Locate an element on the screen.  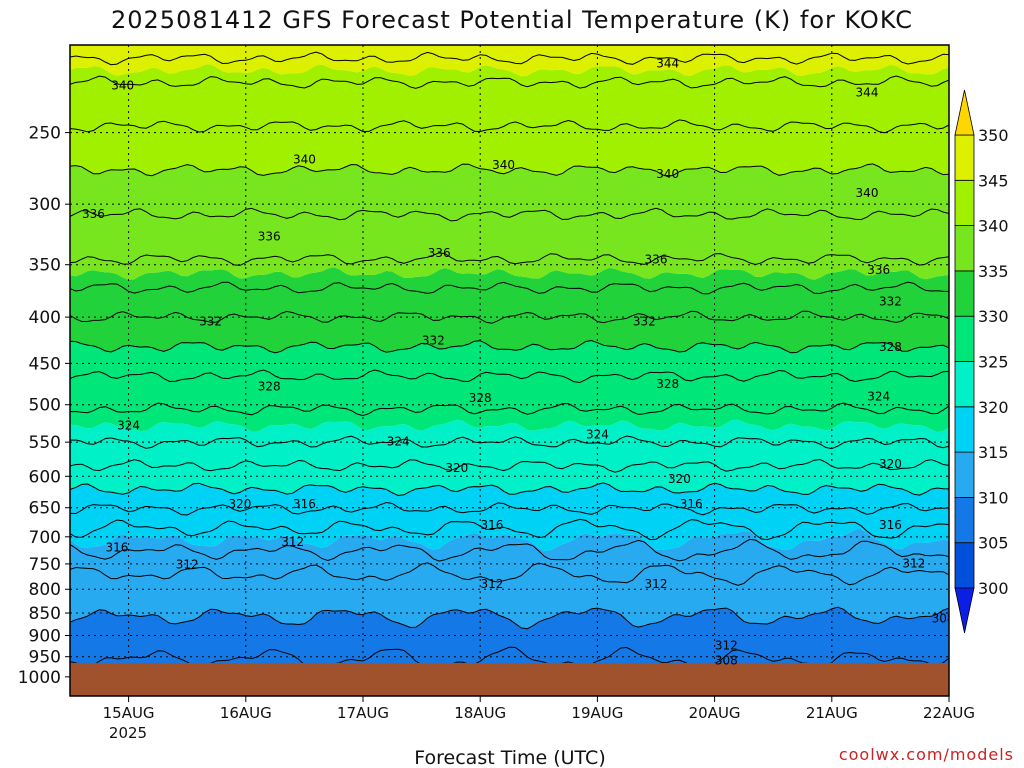
colorbar-tick-label: 305 is located at coordinates (993, 543).